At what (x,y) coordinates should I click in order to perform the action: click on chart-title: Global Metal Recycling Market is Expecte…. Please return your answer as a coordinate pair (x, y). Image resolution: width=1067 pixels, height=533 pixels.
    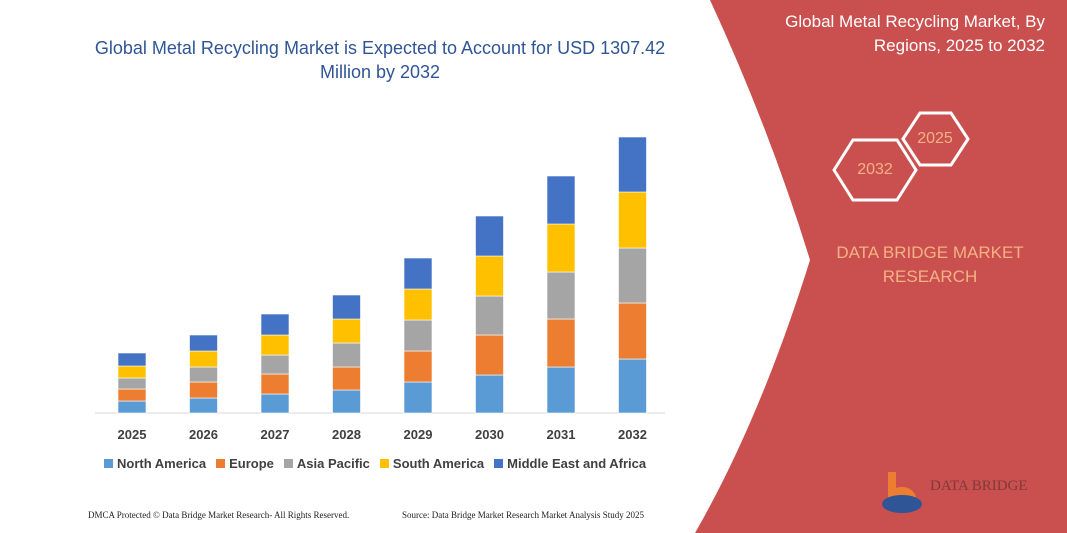
    Looking at the image, I should click on (380, 60).